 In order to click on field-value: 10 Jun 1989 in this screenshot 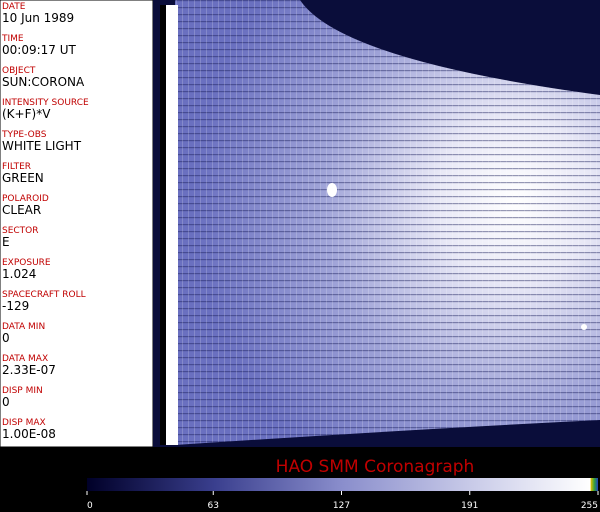, I will do `click(38, 18)`.